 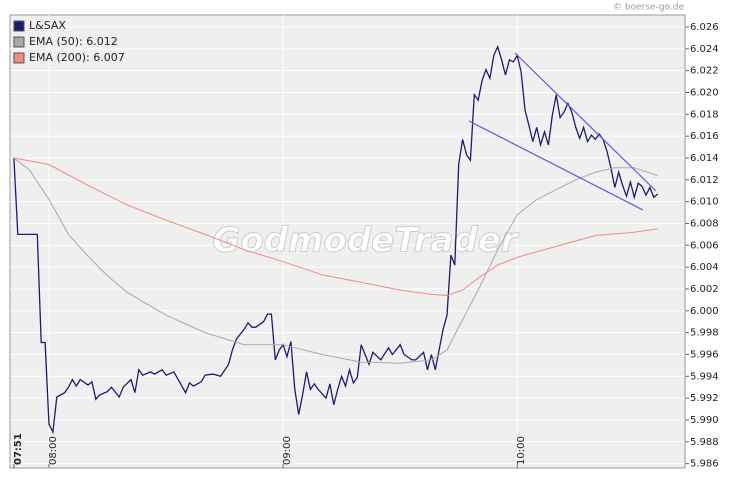 What do you see at coordinates (704, 202) in the screenshot?
I see `y-tick-label: 6.010` at bounding box center [704, 202].